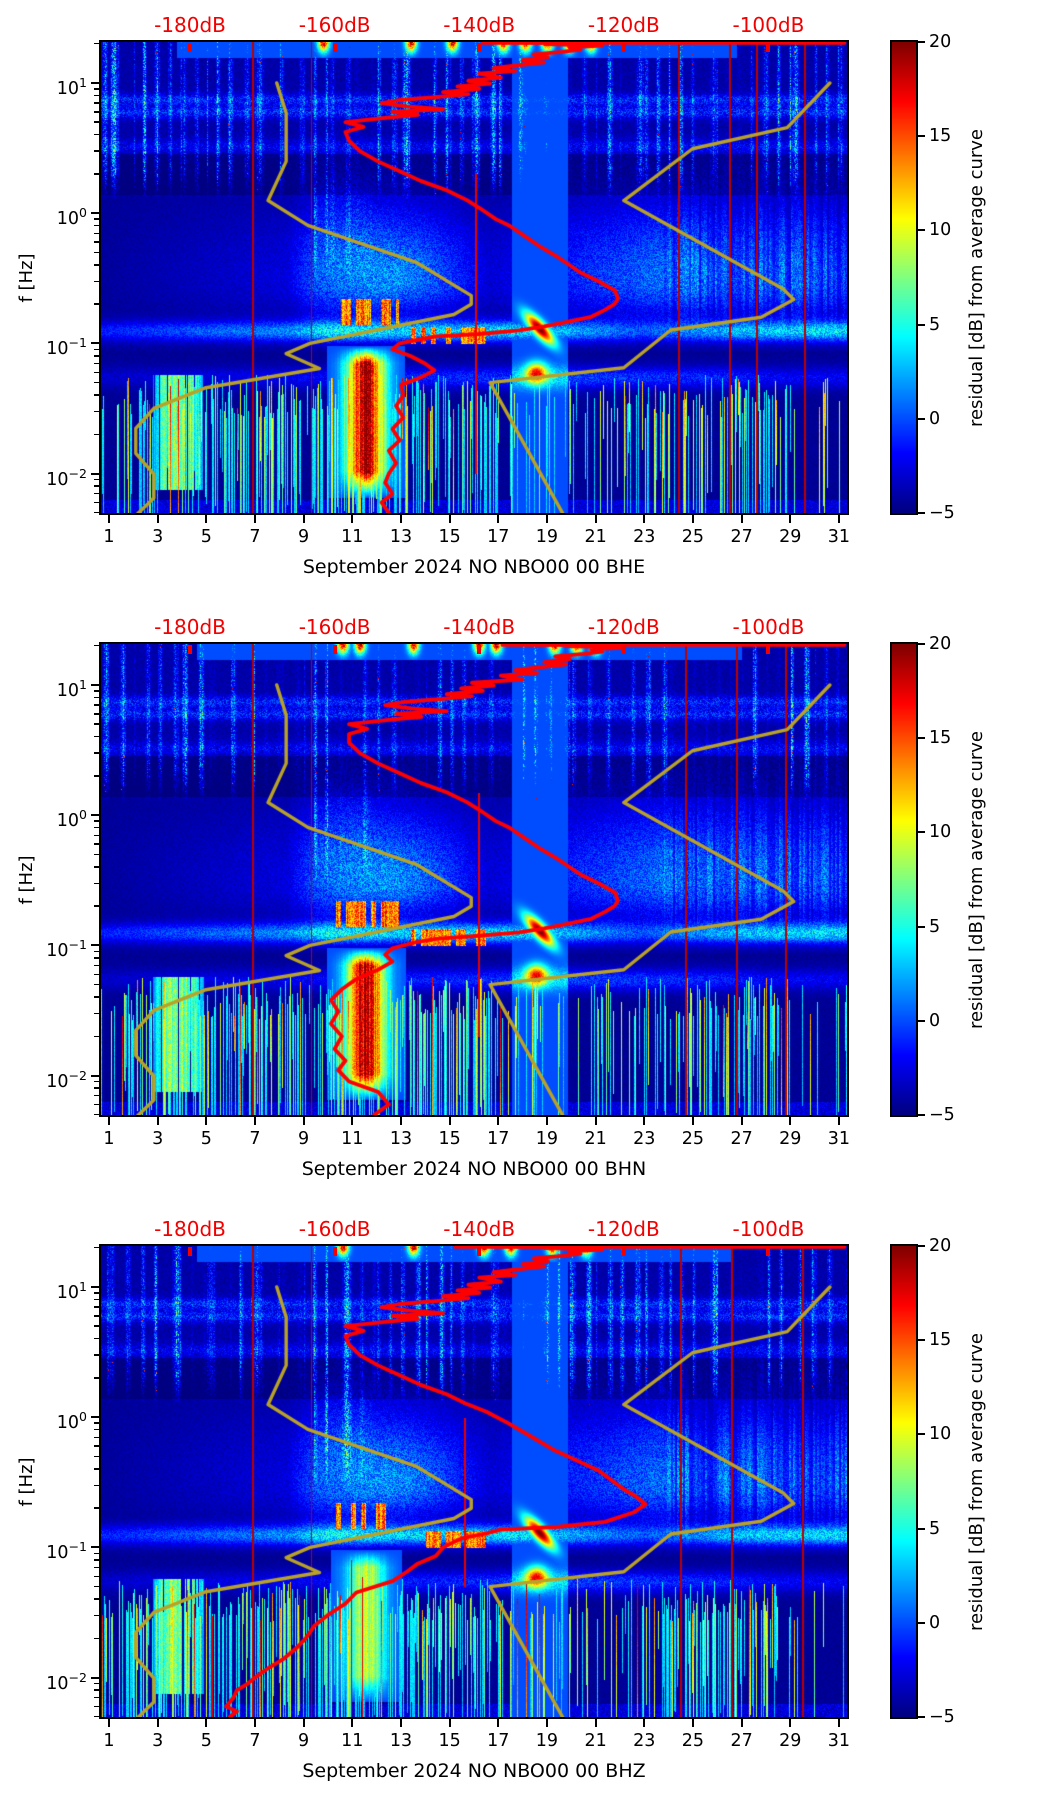 The height and width of the screenshot is (1806, 1052). I want to click on colorbar-label: residual [dB] from average curve, so click(976, 1481).